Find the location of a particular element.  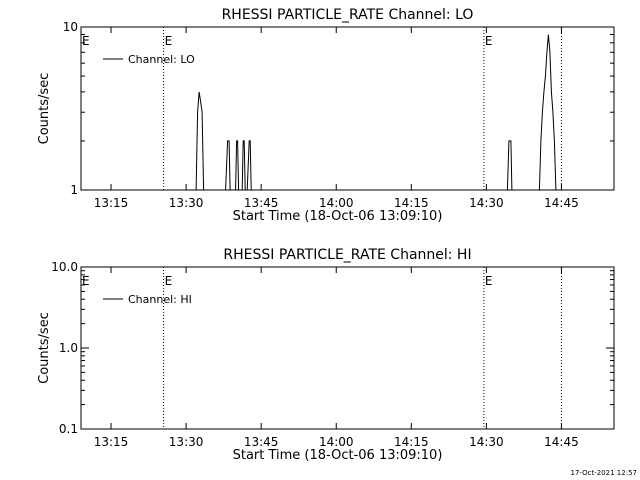

legend-label: Channel: LO is located at coordinates (161, 59).